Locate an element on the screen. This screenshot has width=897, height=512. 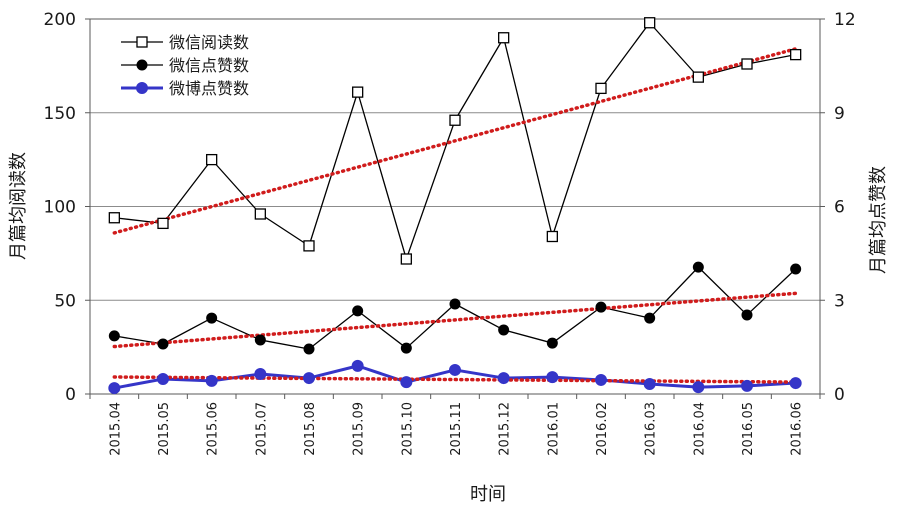
legend-label: 微博点赞数 is located at coordinates (209, 88).